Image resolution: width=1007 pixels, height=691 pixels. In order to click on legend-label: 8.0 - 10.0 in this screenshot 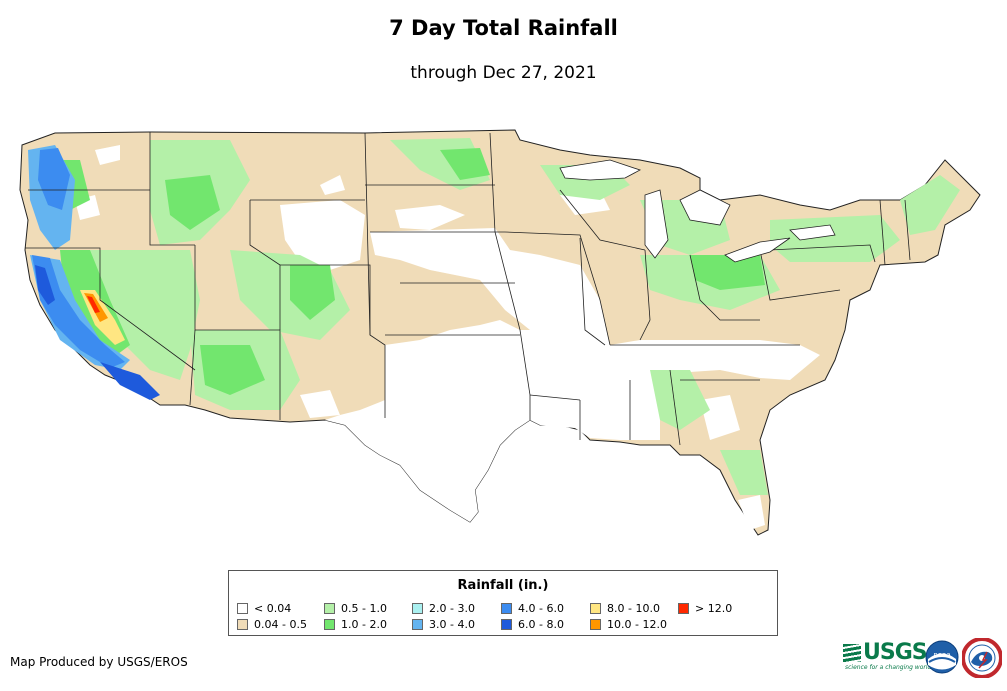, I will do `click(633, 608)`.